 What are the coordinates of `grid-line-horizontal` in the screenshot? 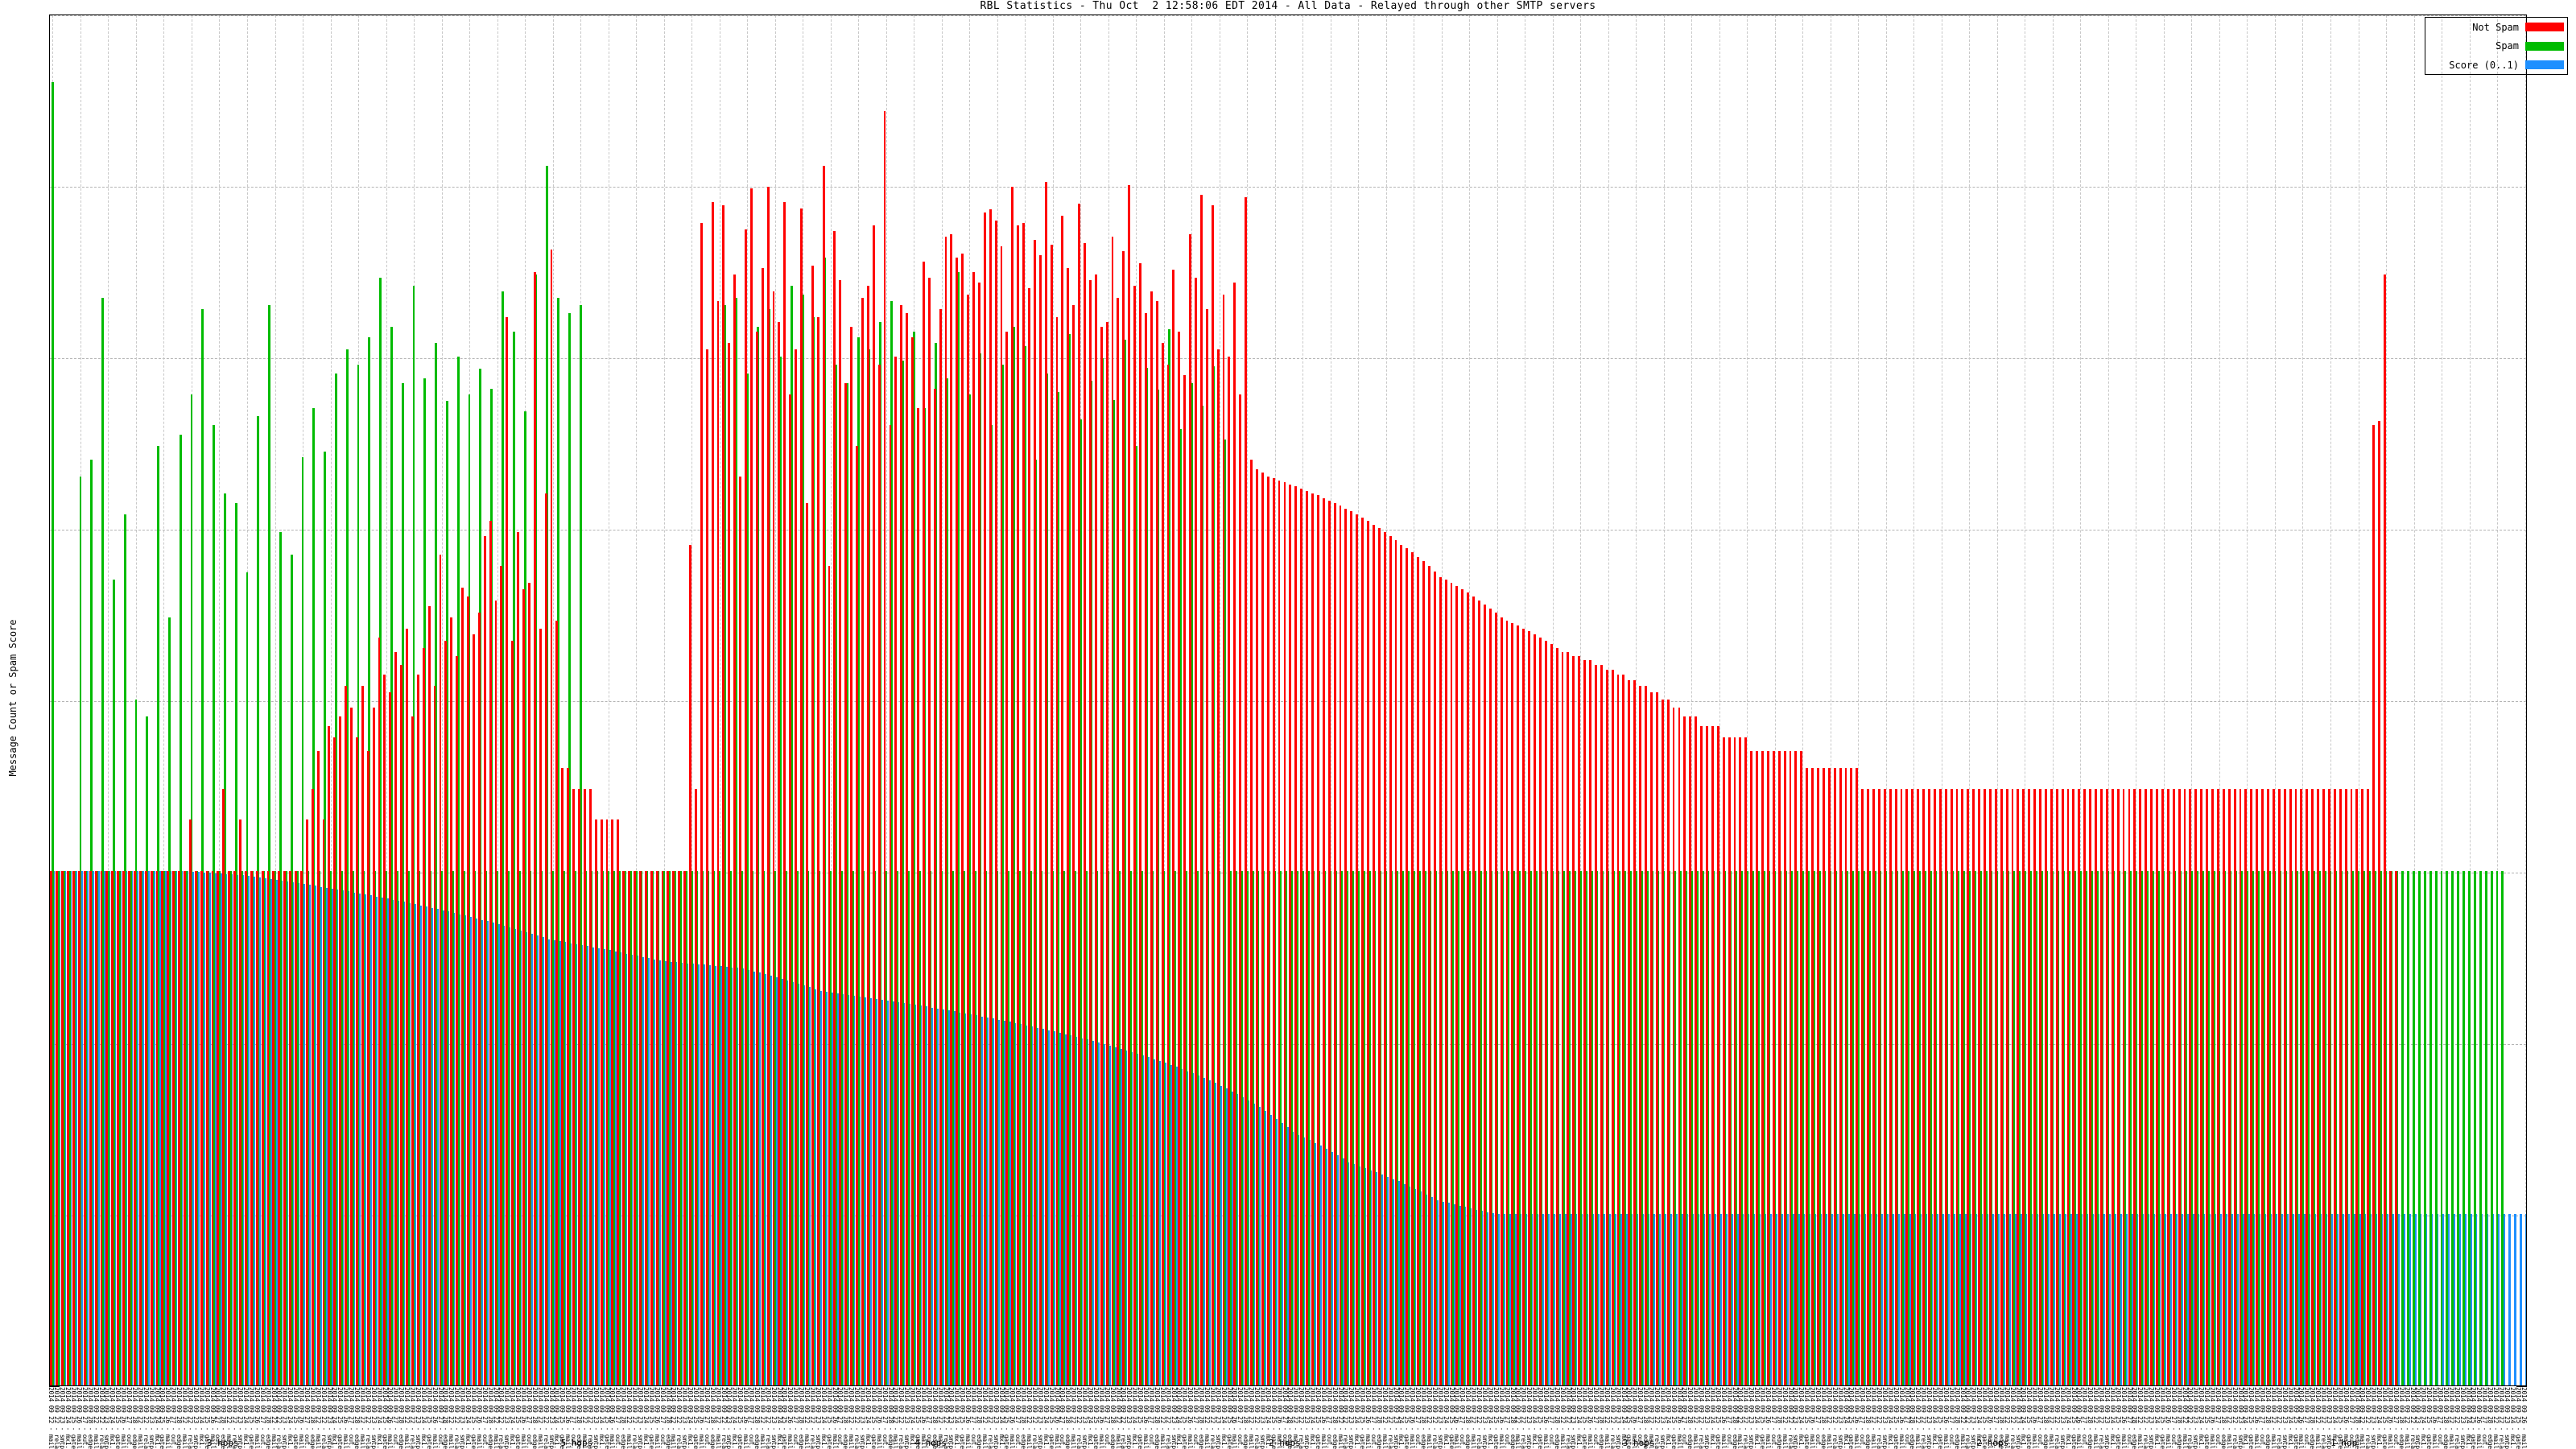 It's located at (1288, 187).